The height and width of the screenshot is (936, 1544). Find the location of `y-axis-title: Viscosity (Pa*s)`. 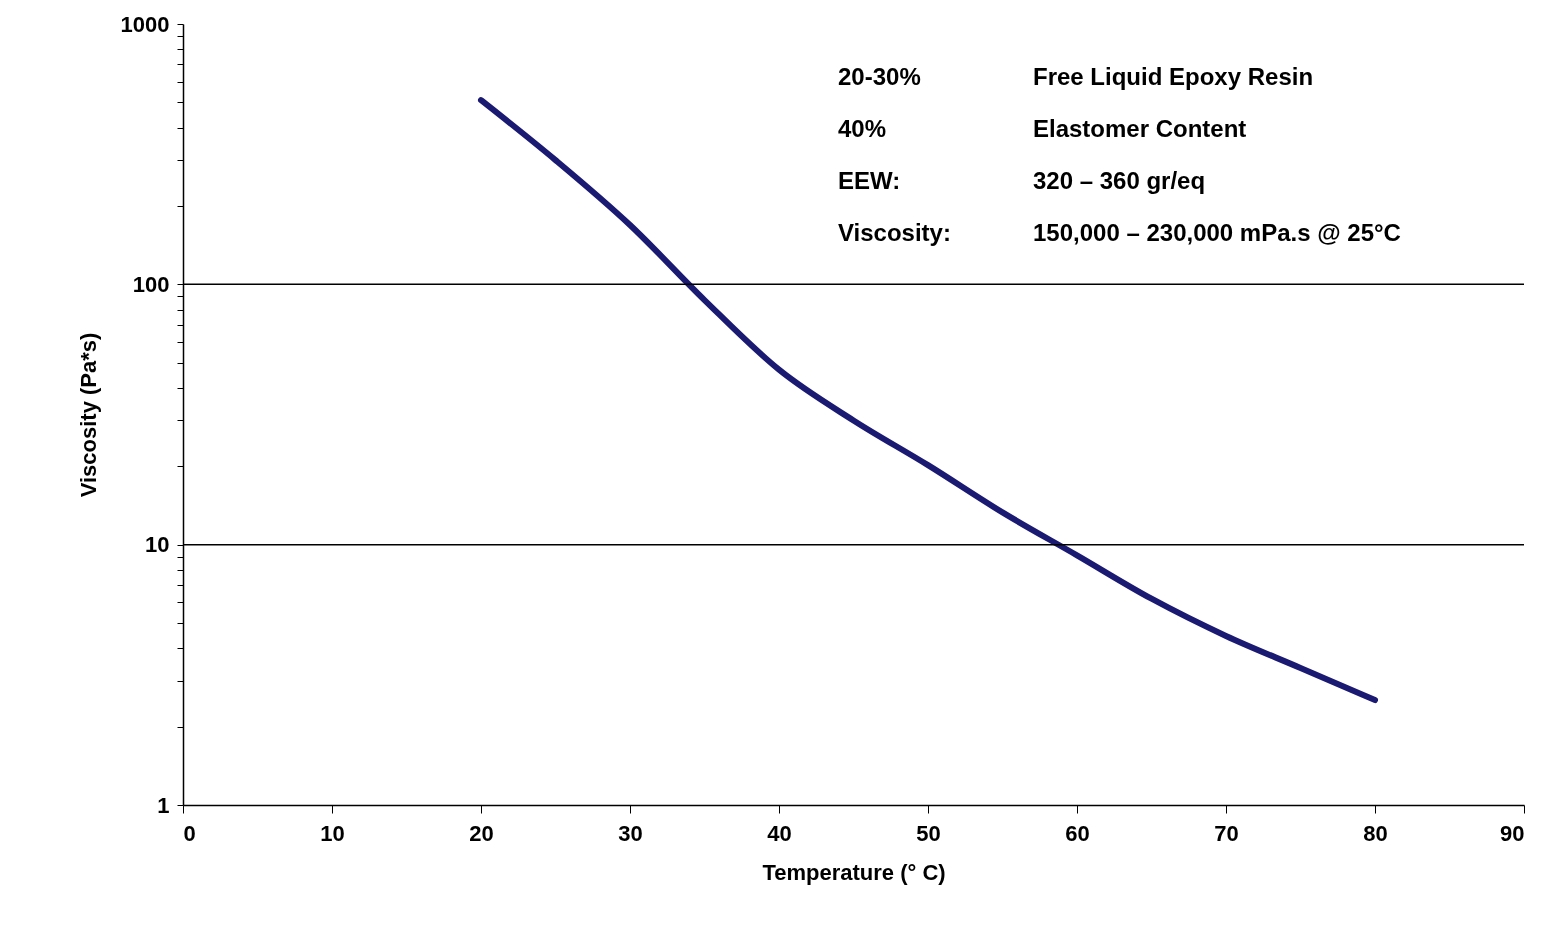

y-axis-title: Viscosity (Pa*s) is located at coordinates (88, 415).